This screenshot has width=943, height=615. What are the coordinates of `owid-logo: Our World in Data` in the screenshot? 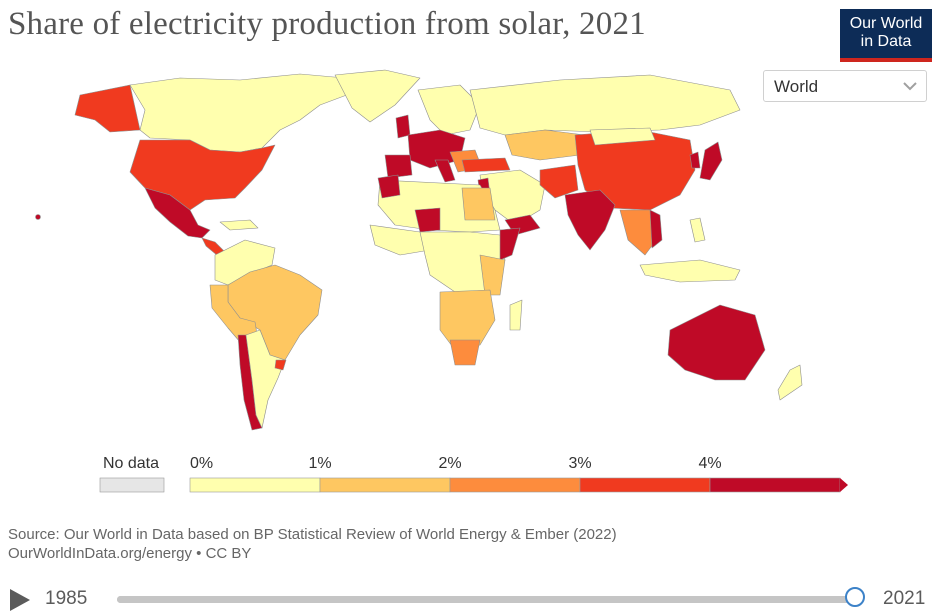 It's located at (886, 35).